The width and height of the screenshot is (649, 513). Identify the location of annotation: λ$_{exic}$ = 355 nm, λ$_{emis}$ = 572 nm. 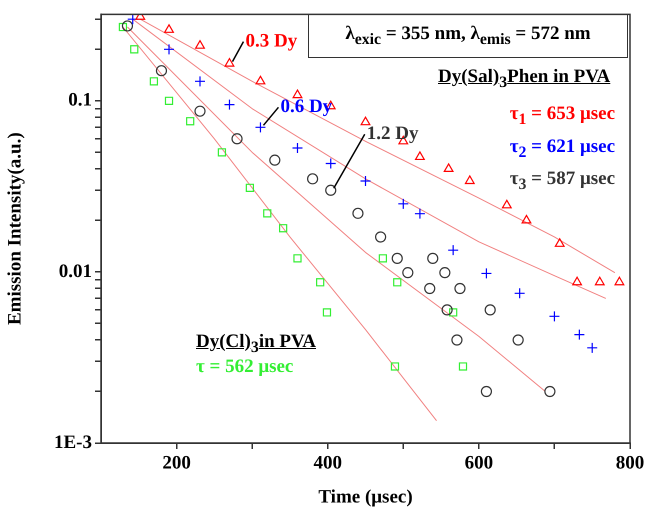
(468, 36).